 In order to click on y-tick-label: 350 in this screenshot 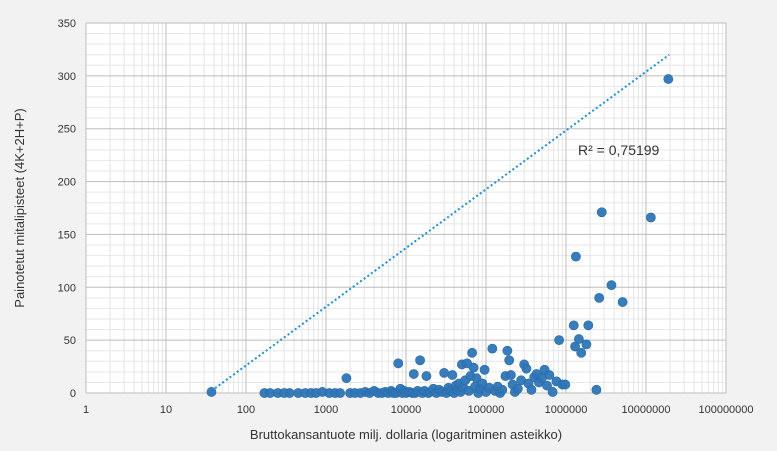, I will do `click(67, 24)`.